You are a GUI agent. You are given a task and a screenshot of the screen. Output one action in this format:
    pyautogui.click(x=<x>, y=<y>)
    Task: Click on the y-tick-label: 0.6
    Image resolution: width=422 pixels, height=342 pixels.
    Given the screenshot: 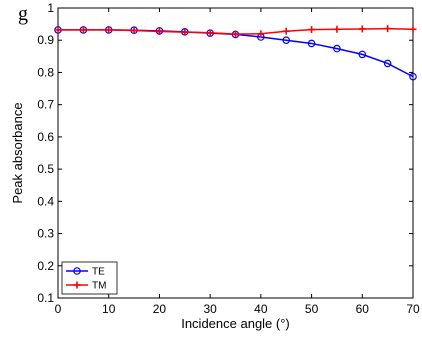 What is the action you would take?
    pyautogui.click(x=45, y=137)
    